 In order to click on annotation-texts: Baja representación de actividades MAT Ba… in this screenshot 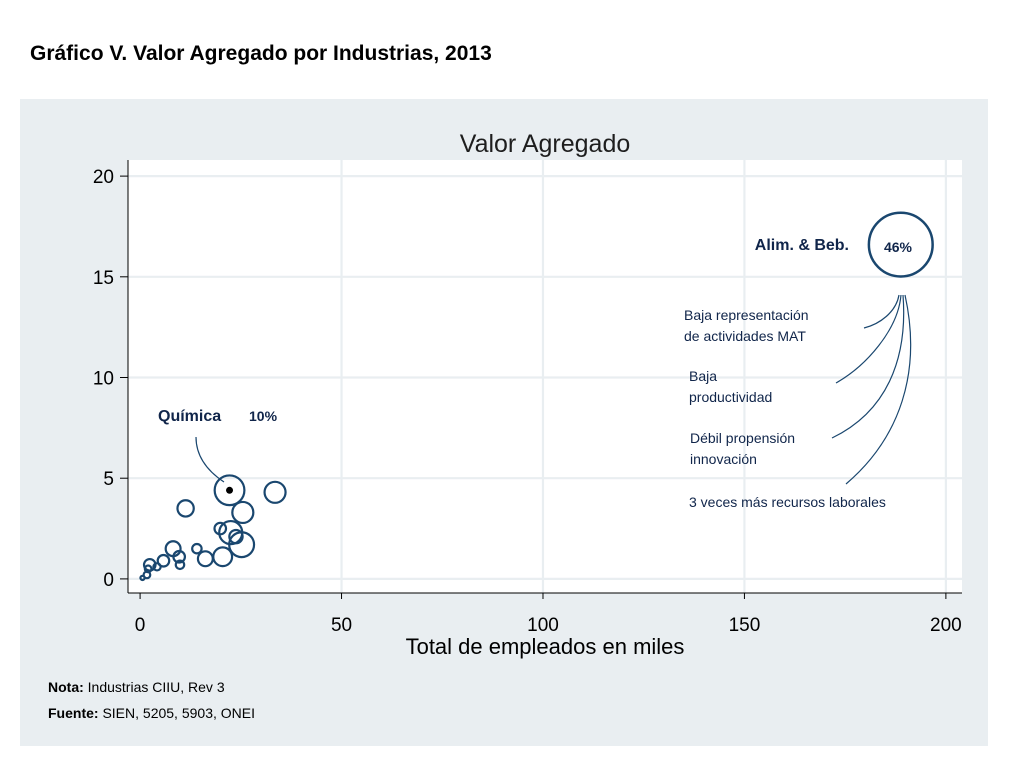, I will do `click(785, 408)`.